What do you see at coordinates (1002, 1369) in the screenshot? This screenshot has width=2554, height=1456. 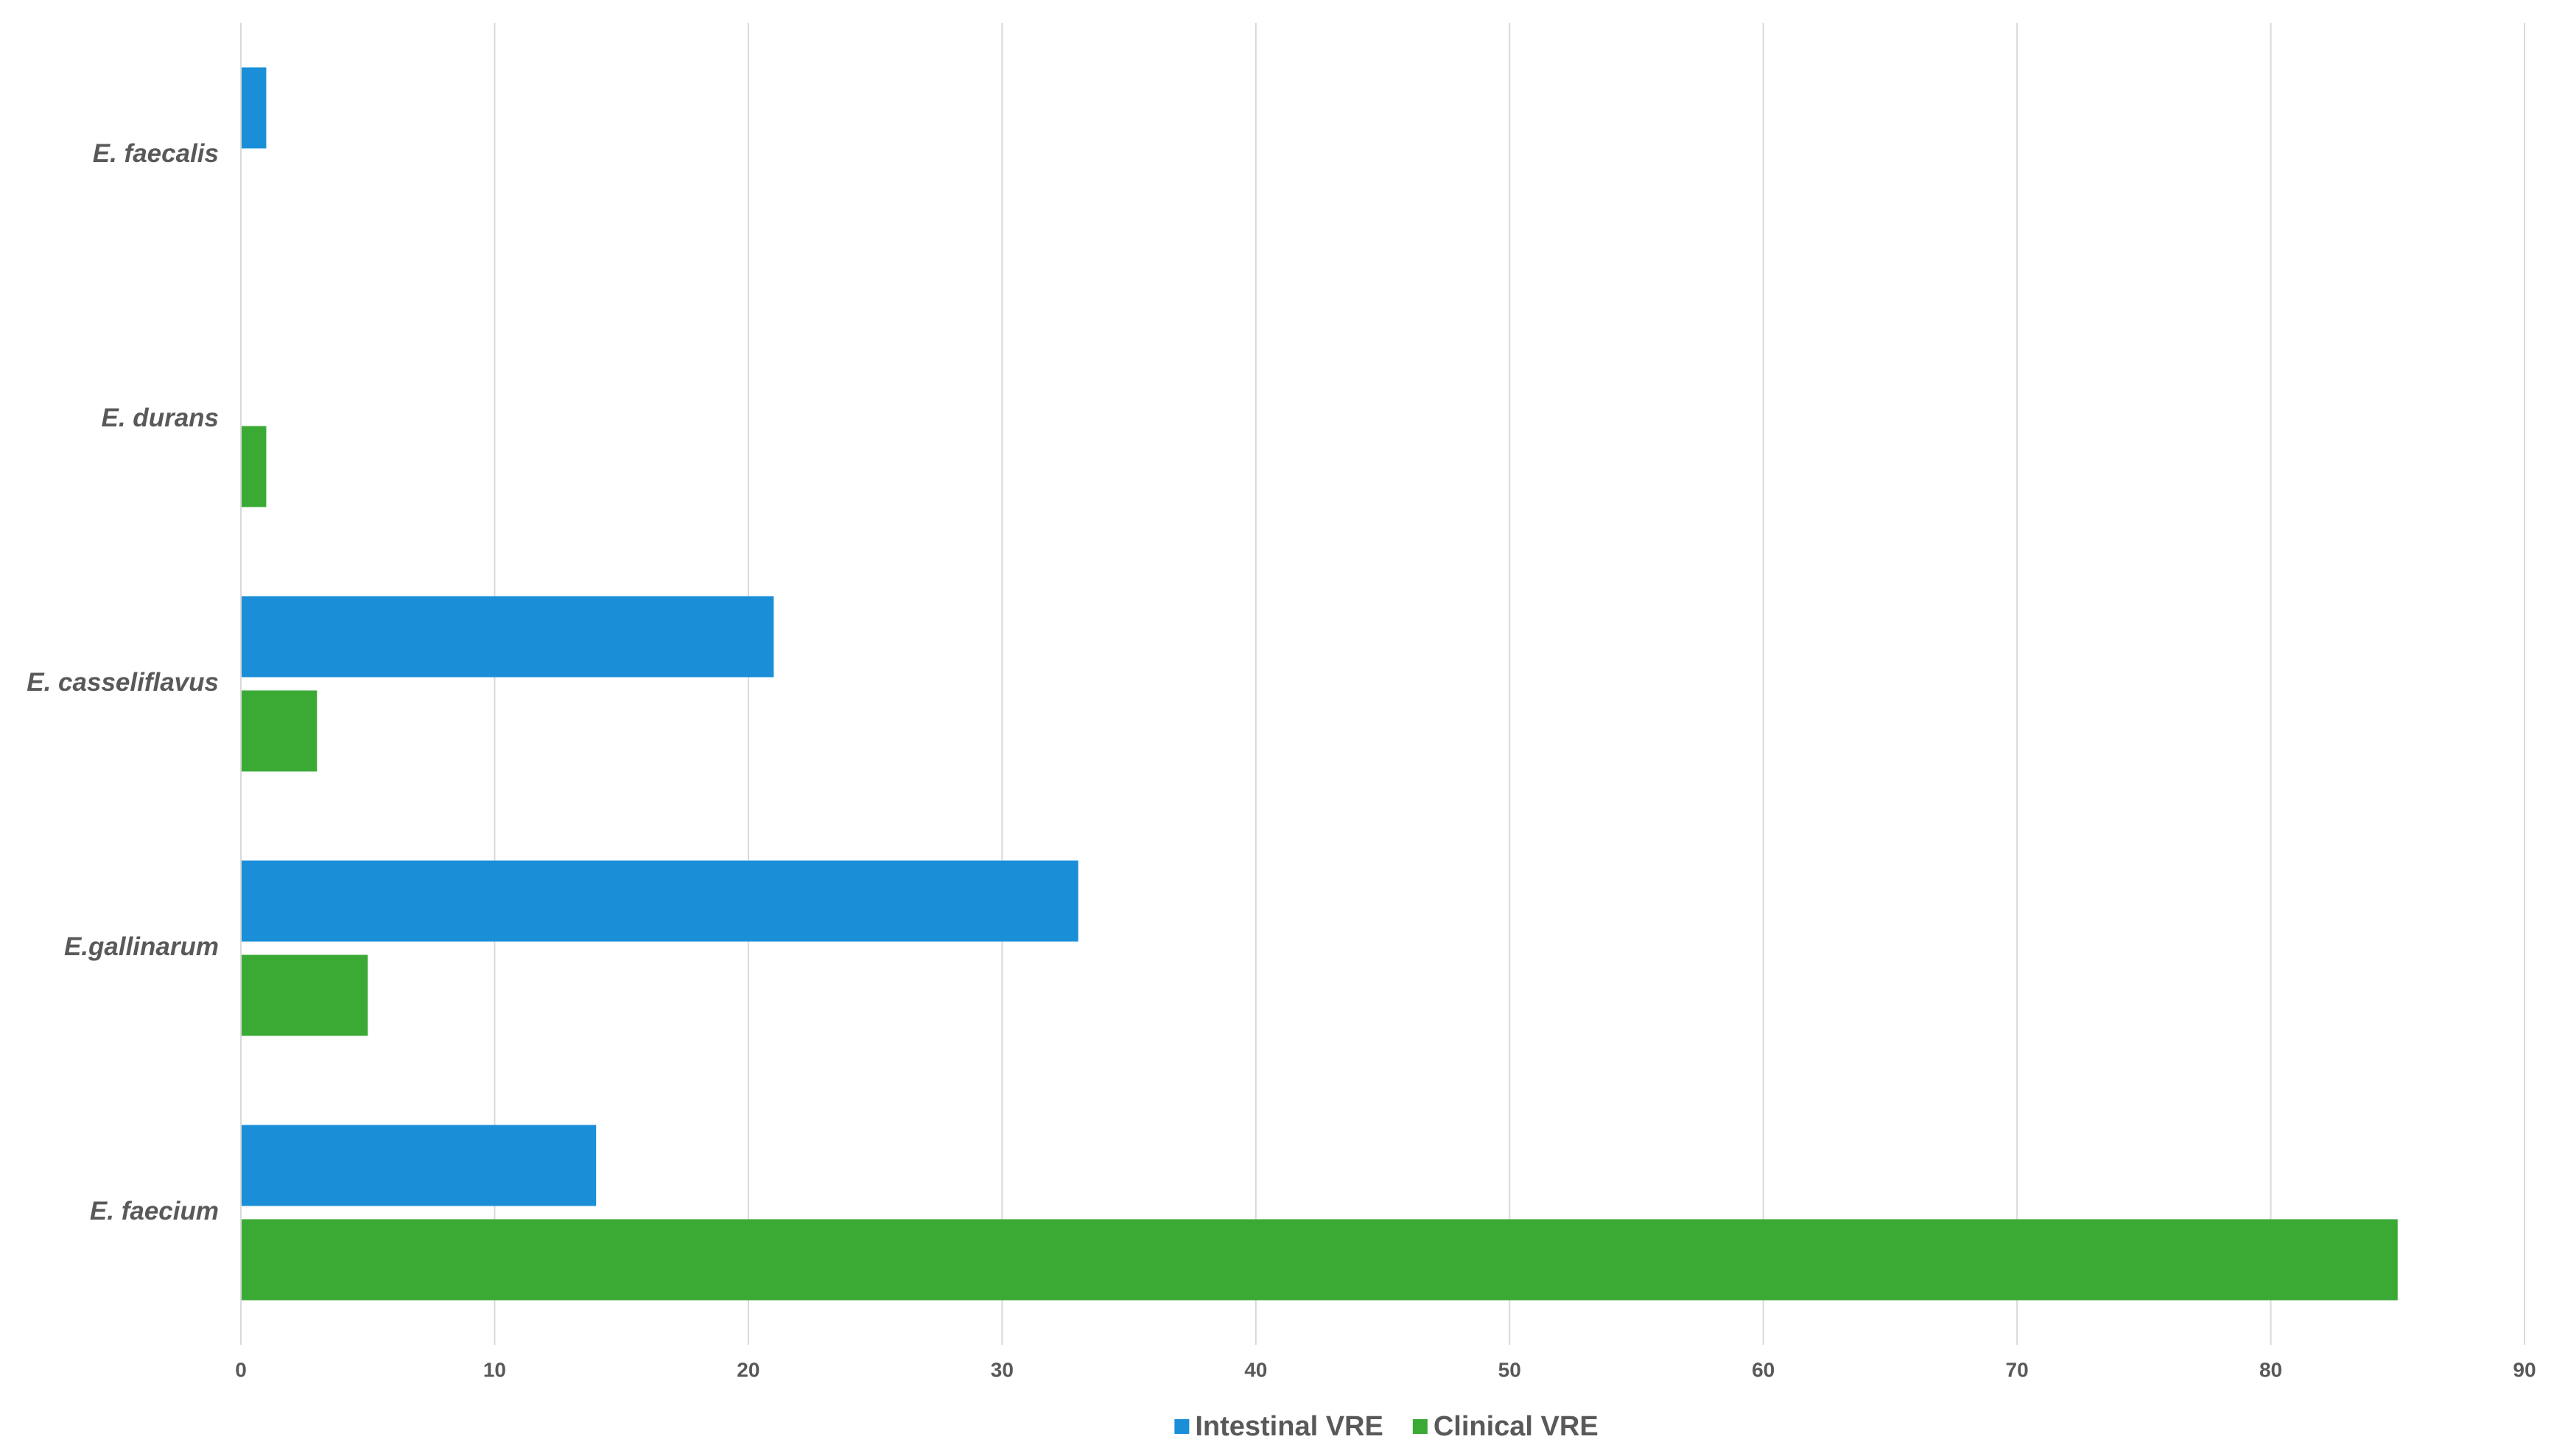 I see `x-tick-label: 30` at bounding box center [1002, 1369].